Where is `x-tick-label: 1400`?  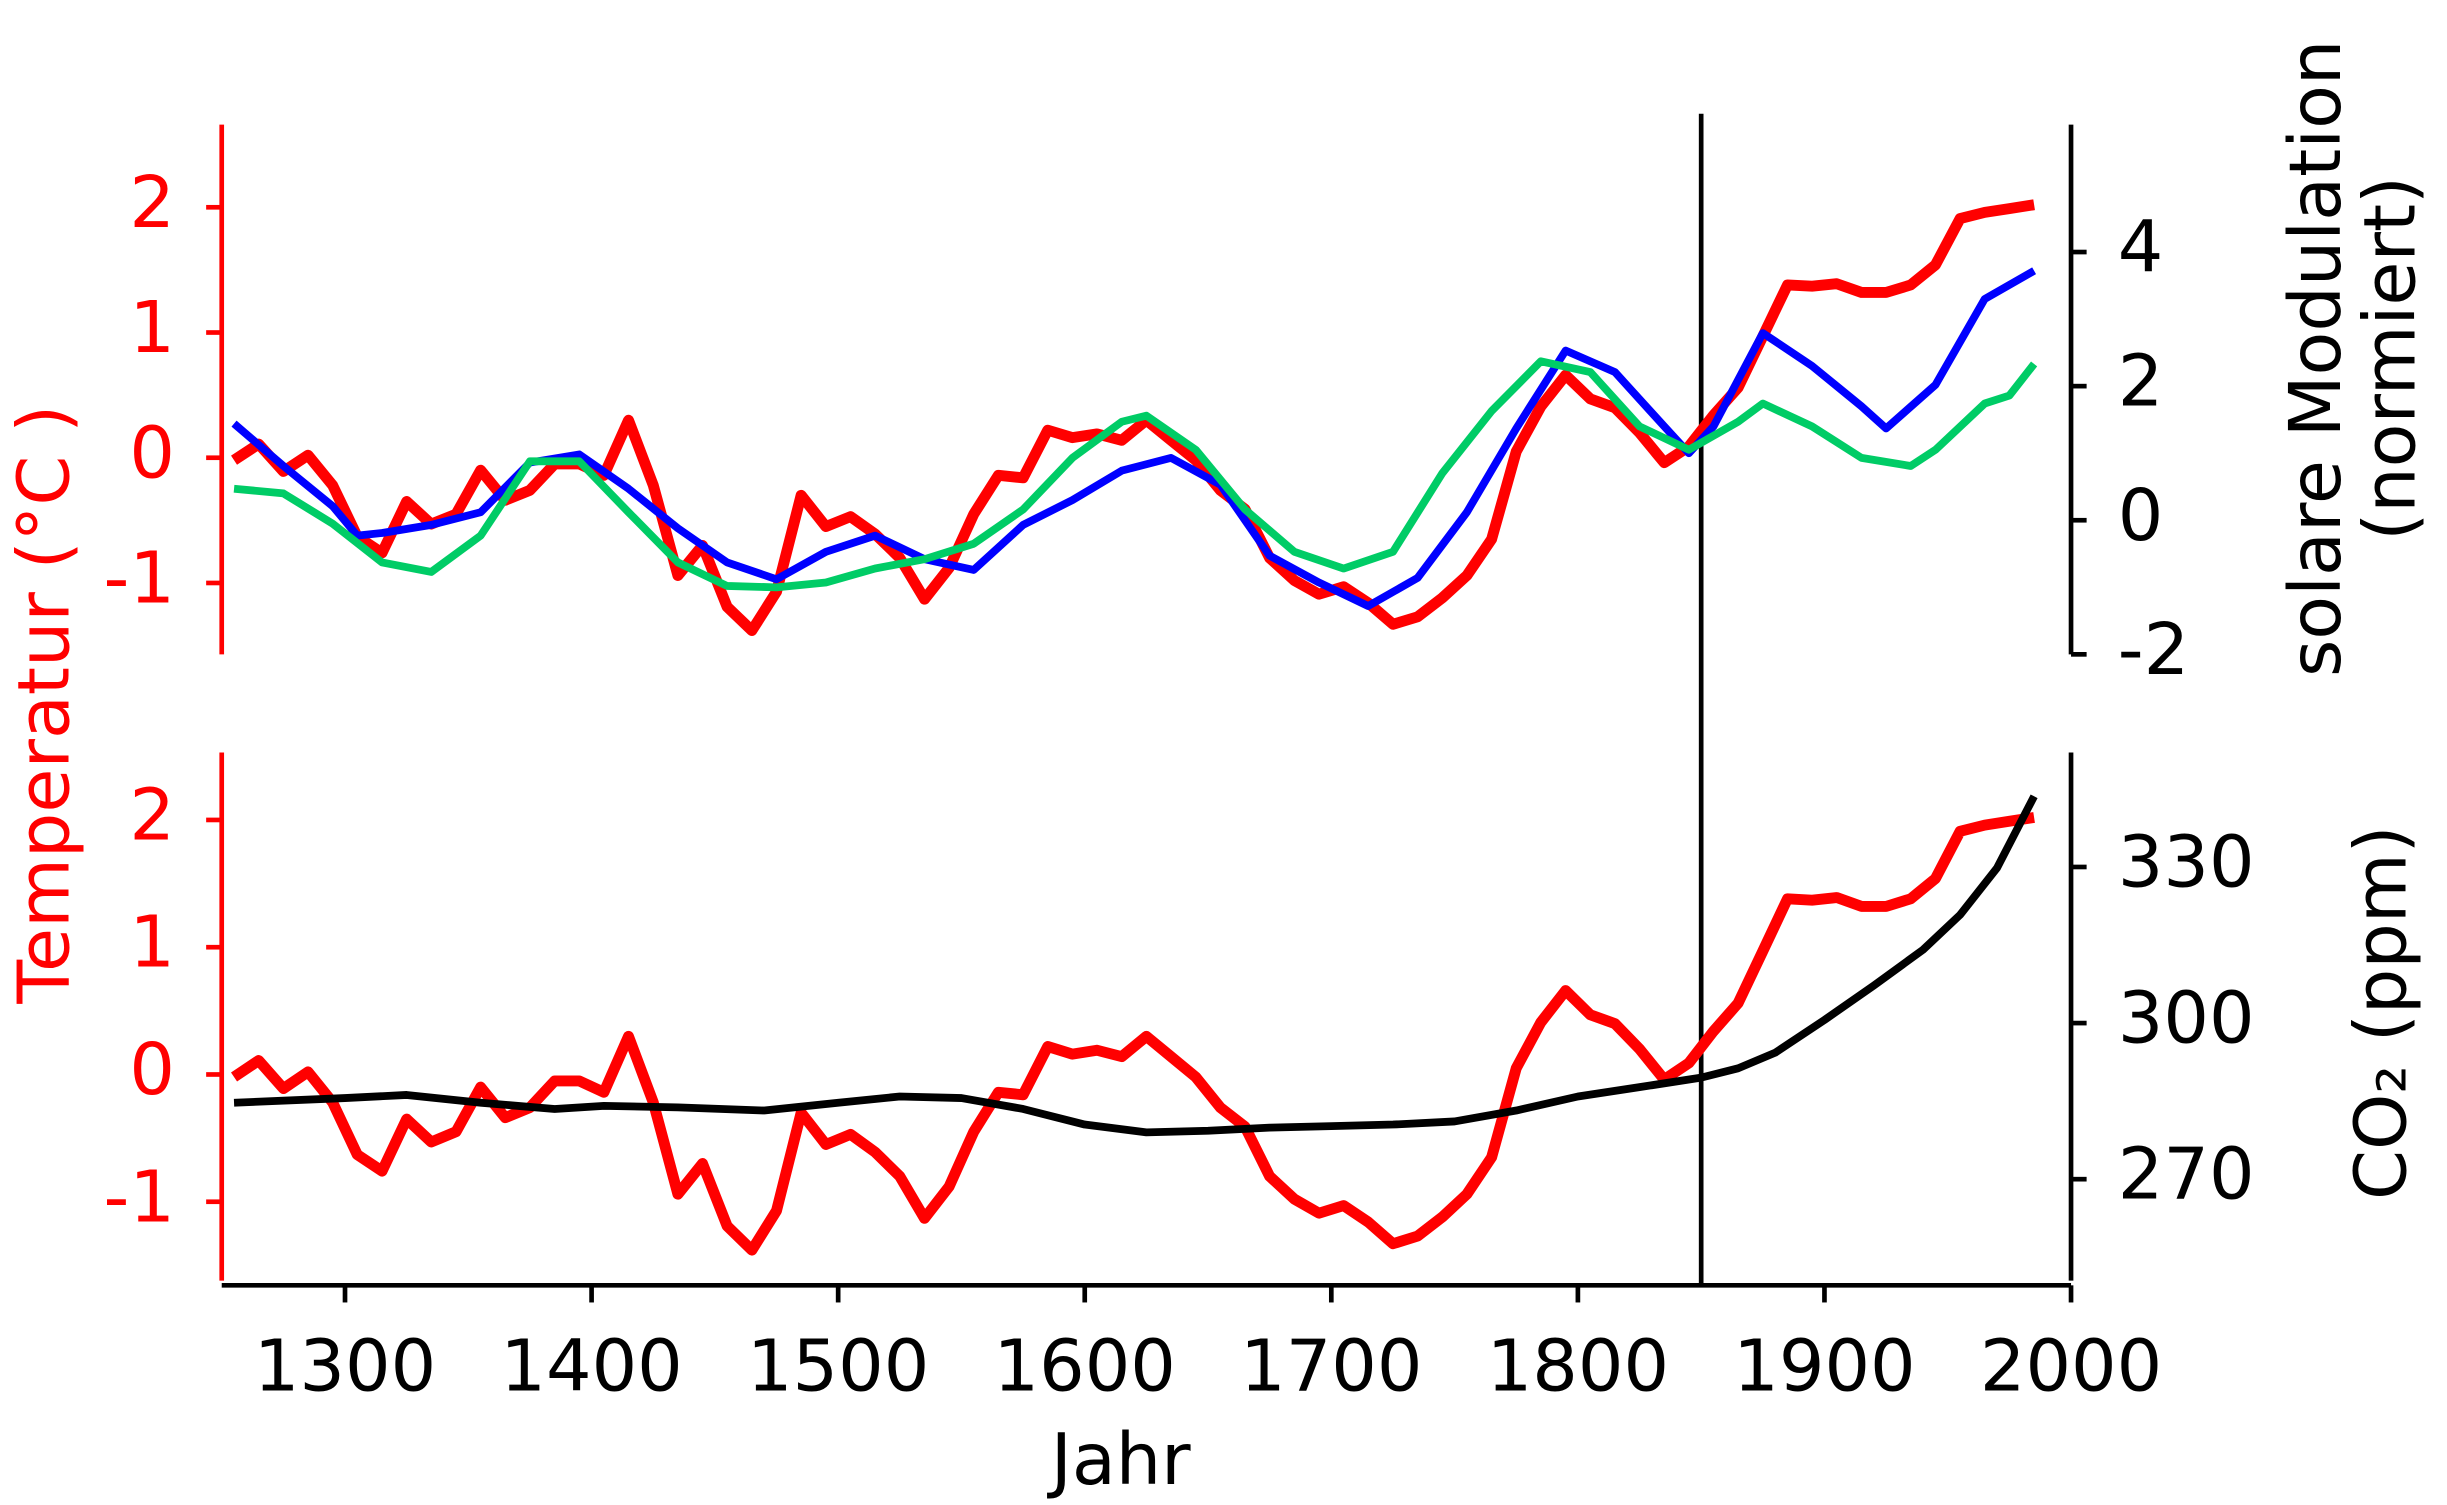
x-tick-label: 1400 is located at coordinates (591, 1366).